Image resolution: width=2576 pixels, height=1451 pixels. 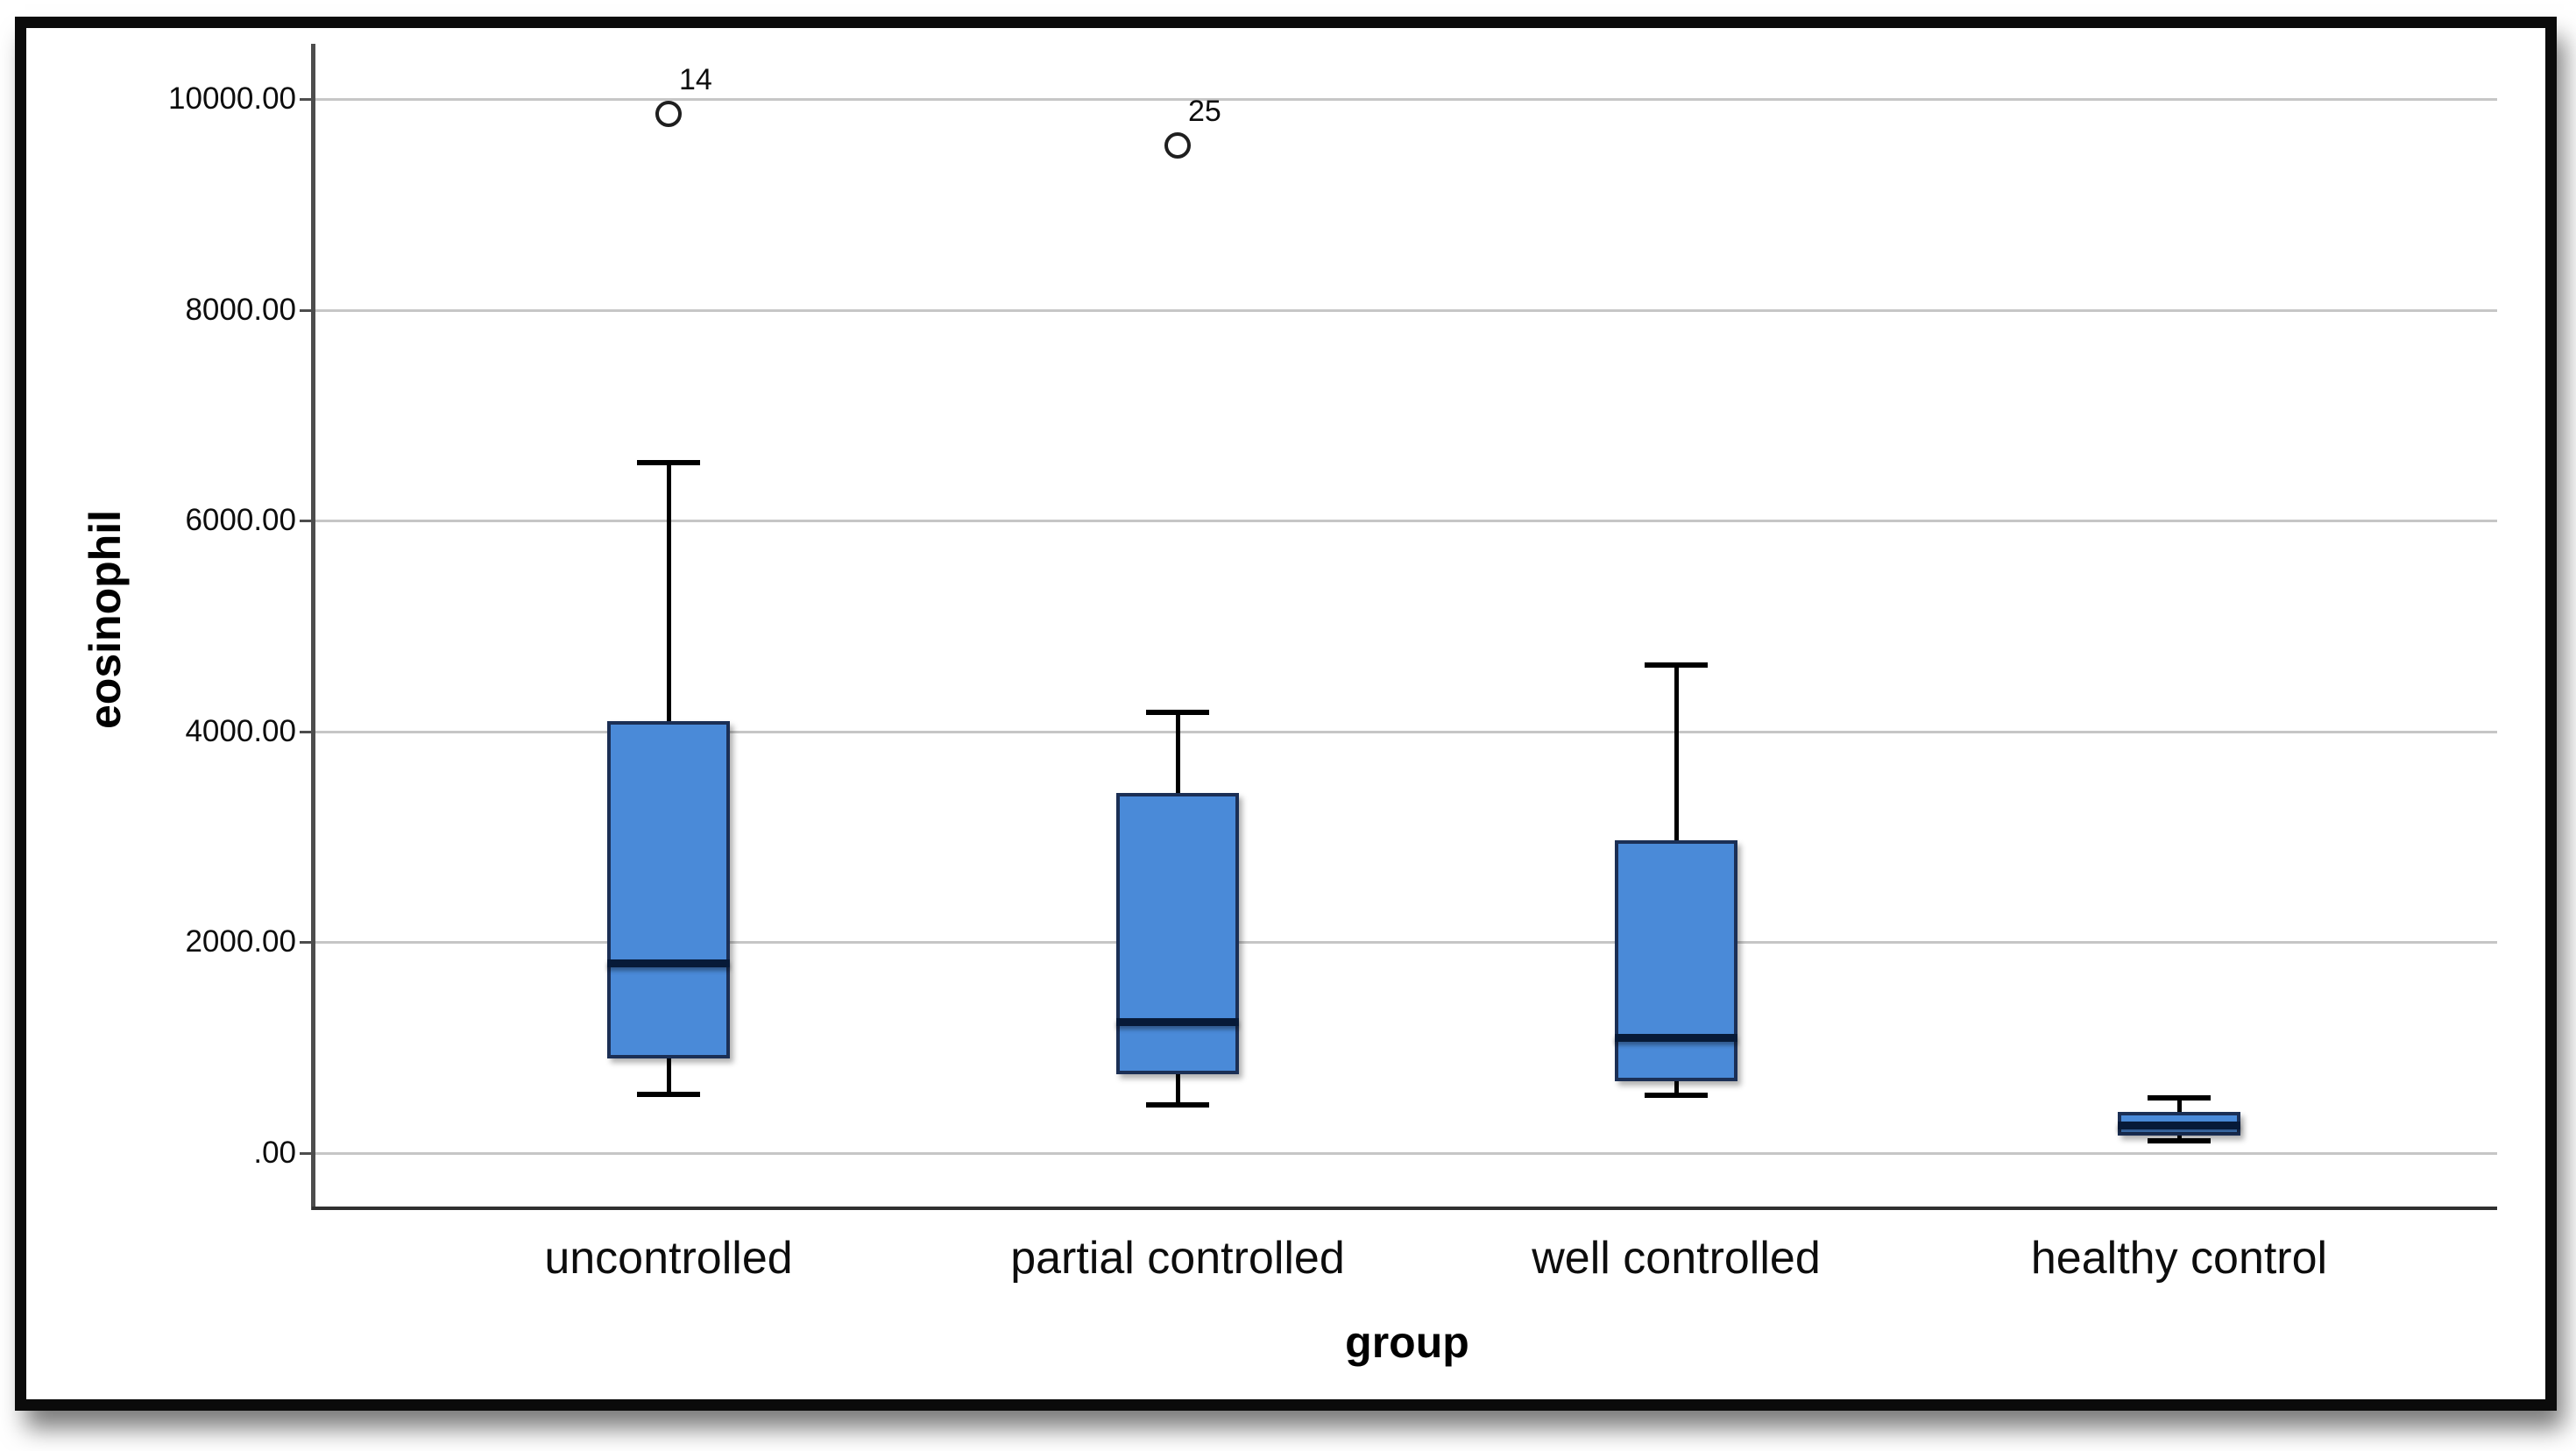 I want to click on x-category-label: partial controlled, so click(x=1177, y=1258).